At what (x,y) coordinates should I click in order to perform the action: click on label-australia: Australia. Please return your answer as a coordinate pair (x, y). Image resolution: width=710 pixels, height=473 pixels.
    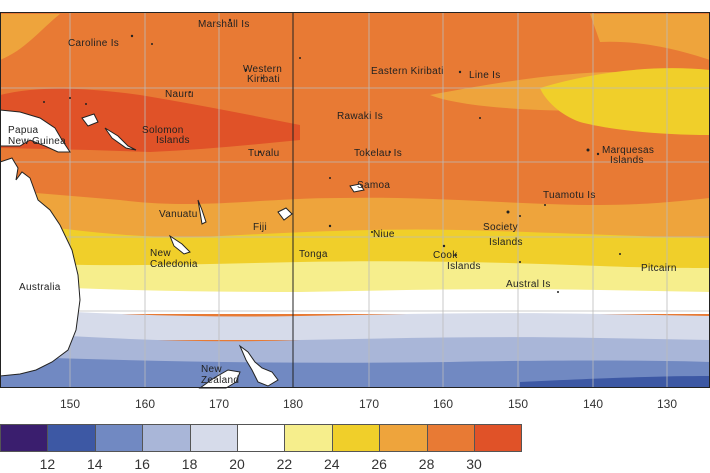
    Looking at the image, I should click on (40, 287).